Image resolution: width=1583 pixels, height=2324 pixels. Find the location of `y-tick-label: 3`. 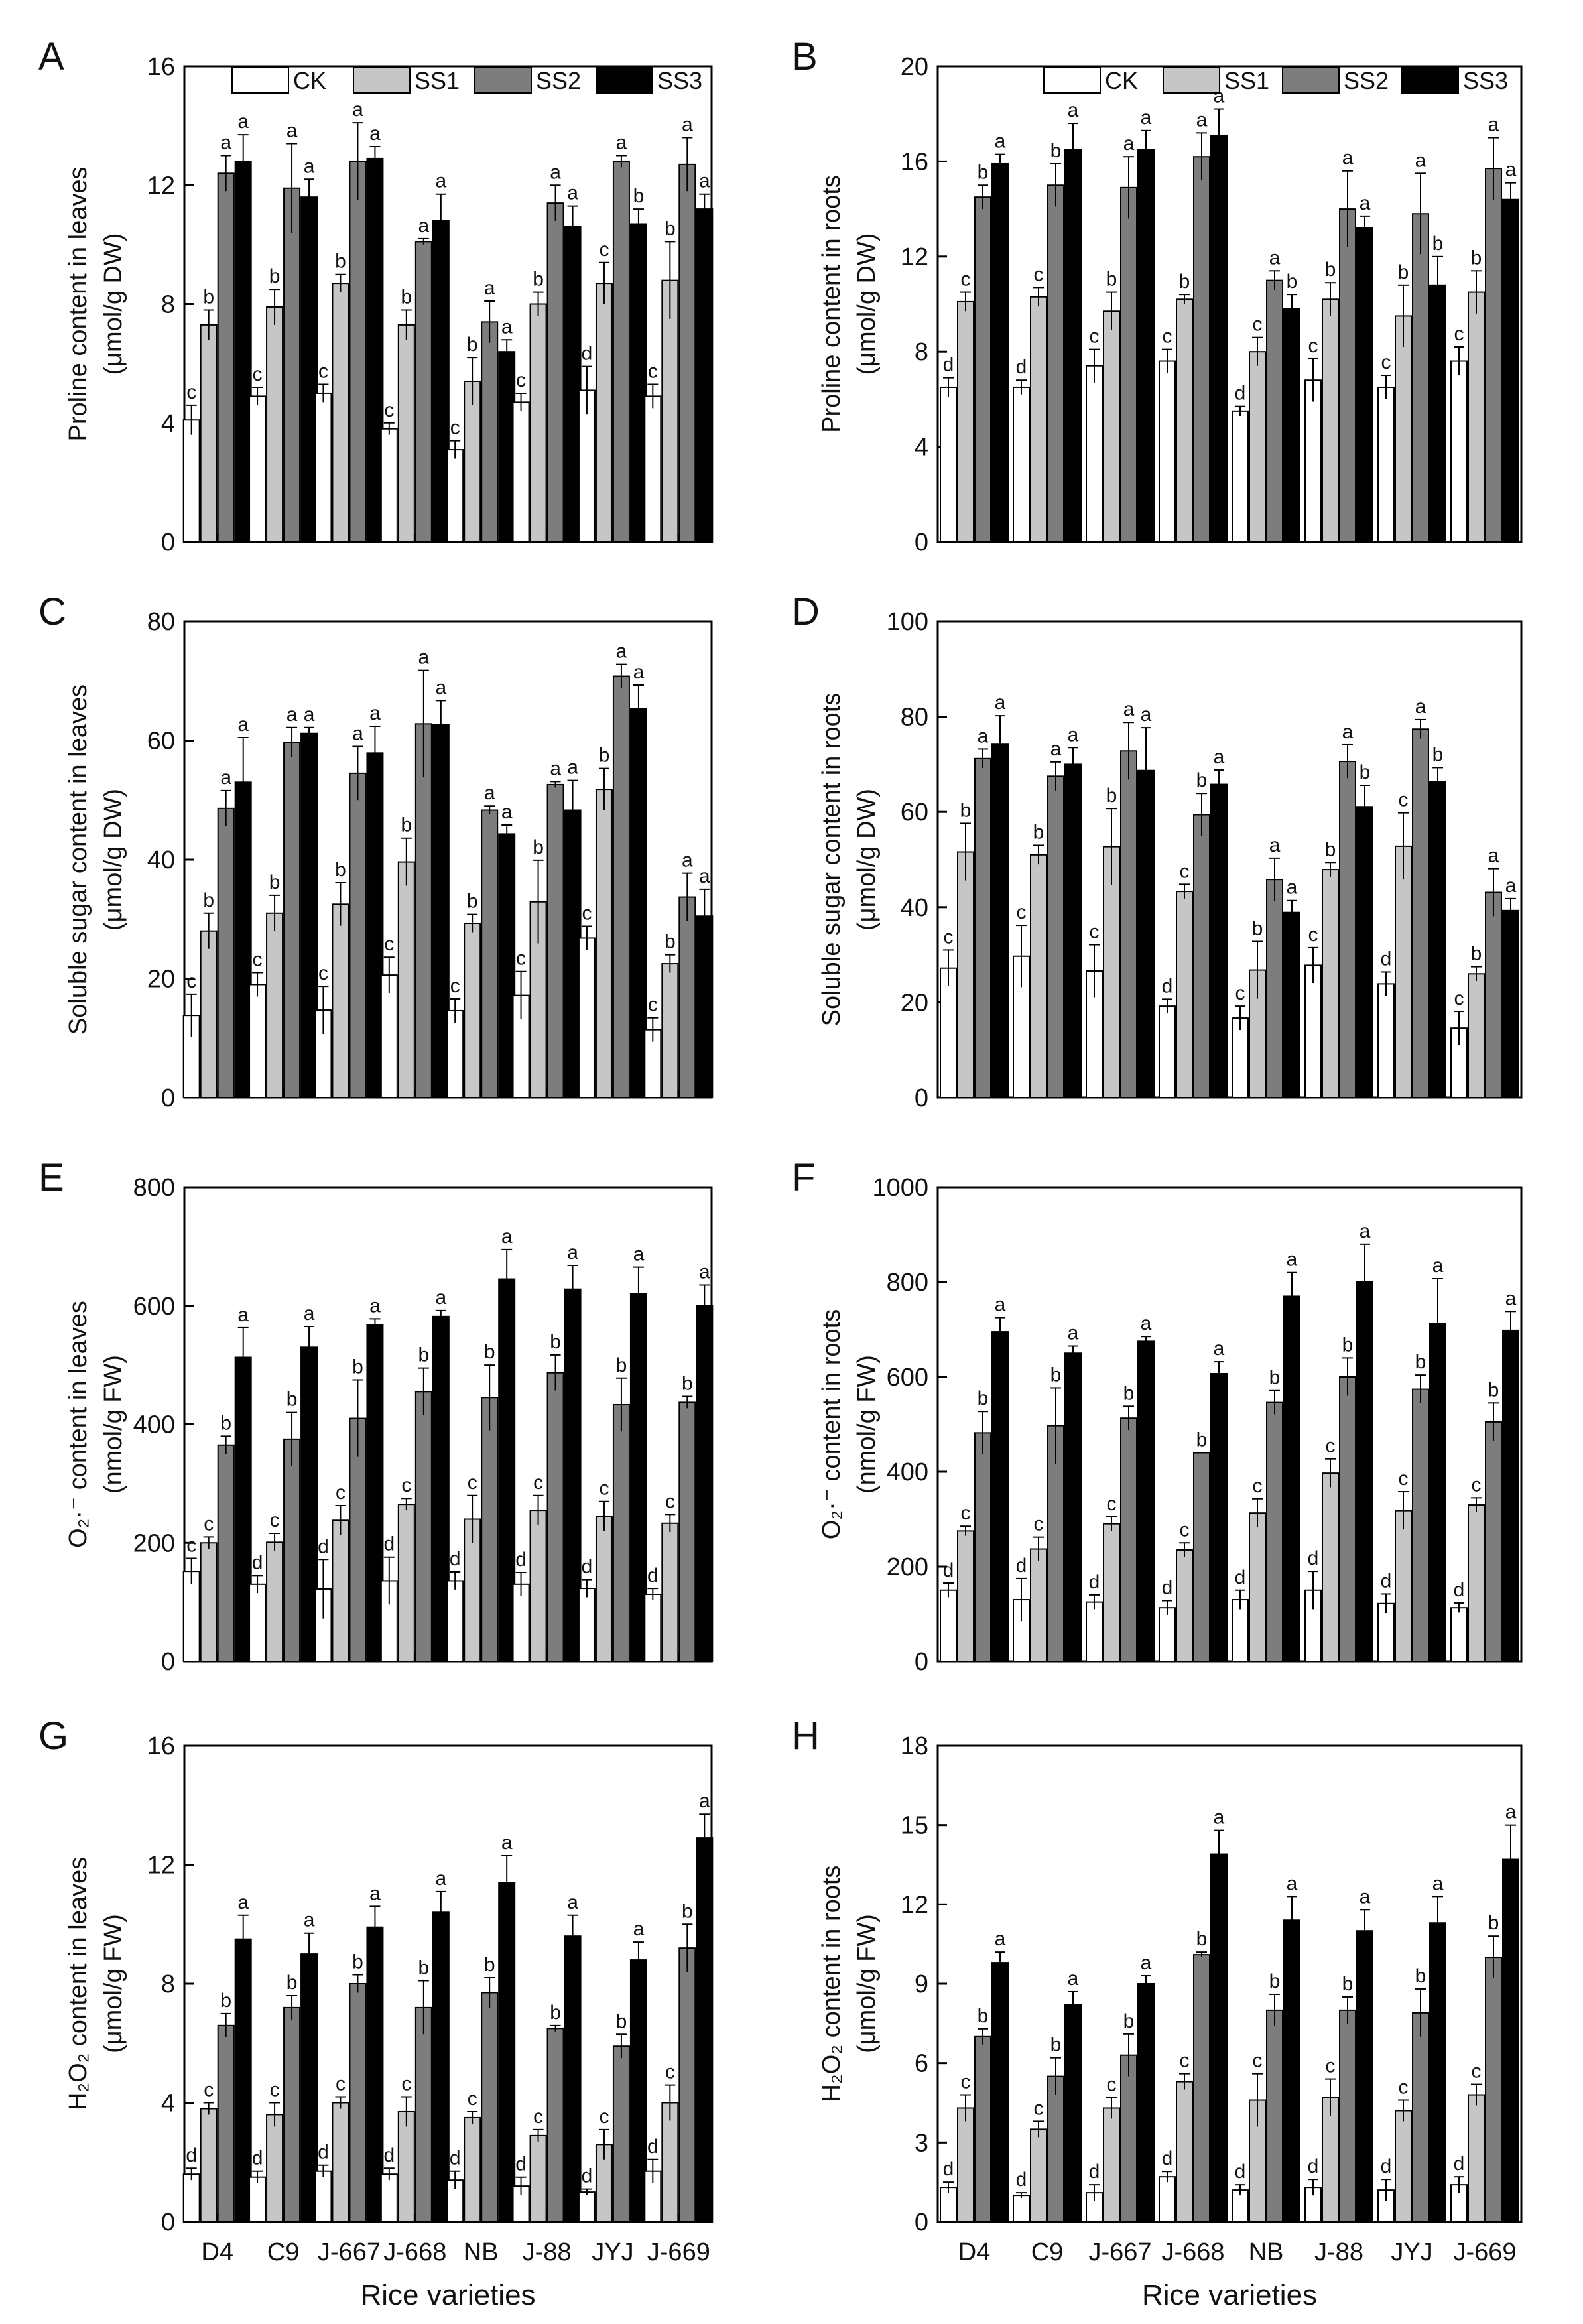

y-tick-label: 3 is located at coordinates (921, 2143).